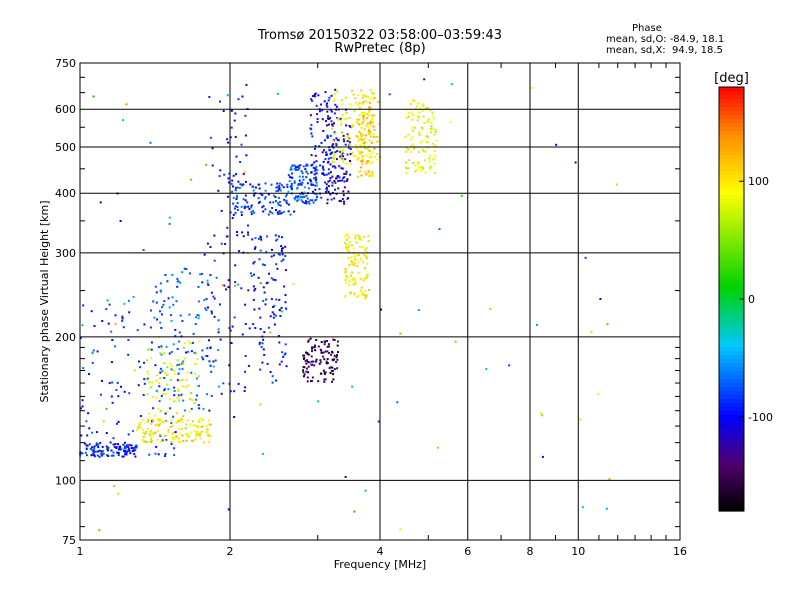  Describe the element at coordinates (65, 253) in the screenshot. I see `y-tick-label: 300` at that location.